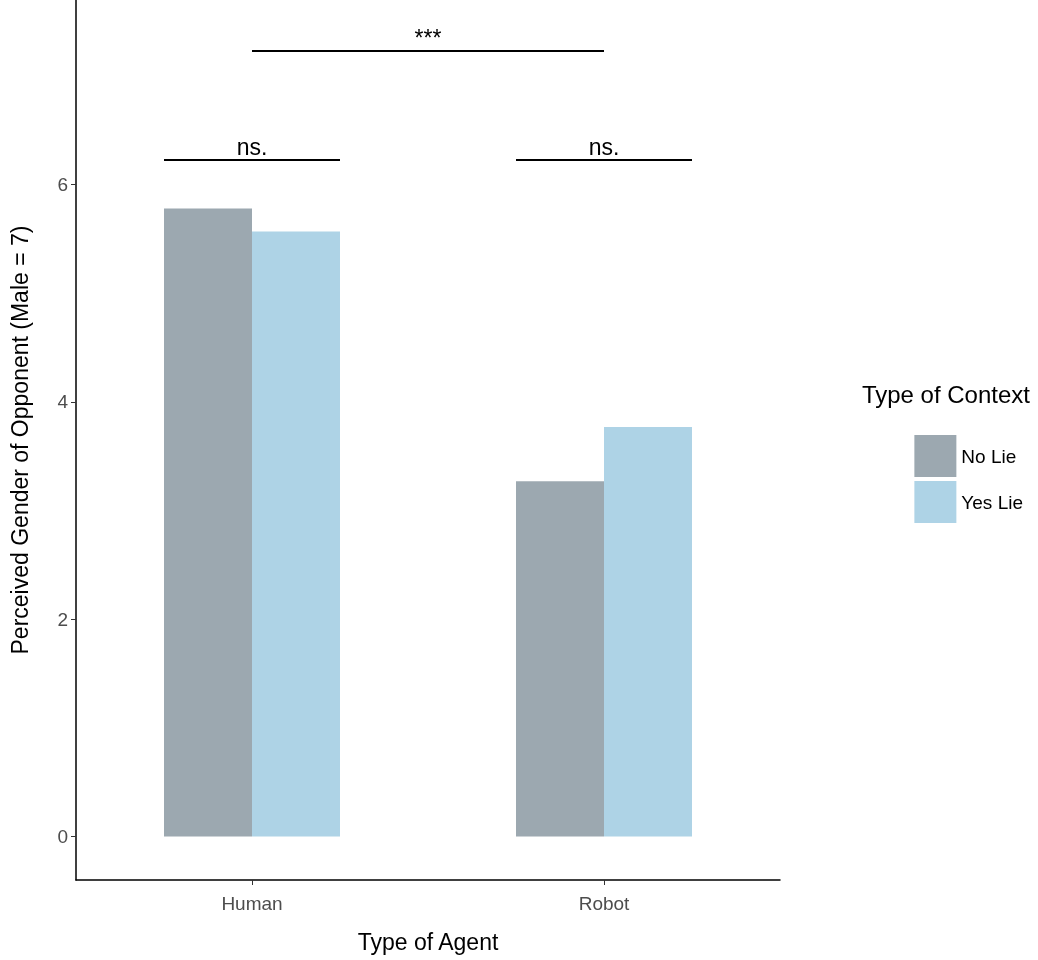 This screenshot has width=1038, height=960. I want to click on x-tick-label: Robot, so click(604, 903).